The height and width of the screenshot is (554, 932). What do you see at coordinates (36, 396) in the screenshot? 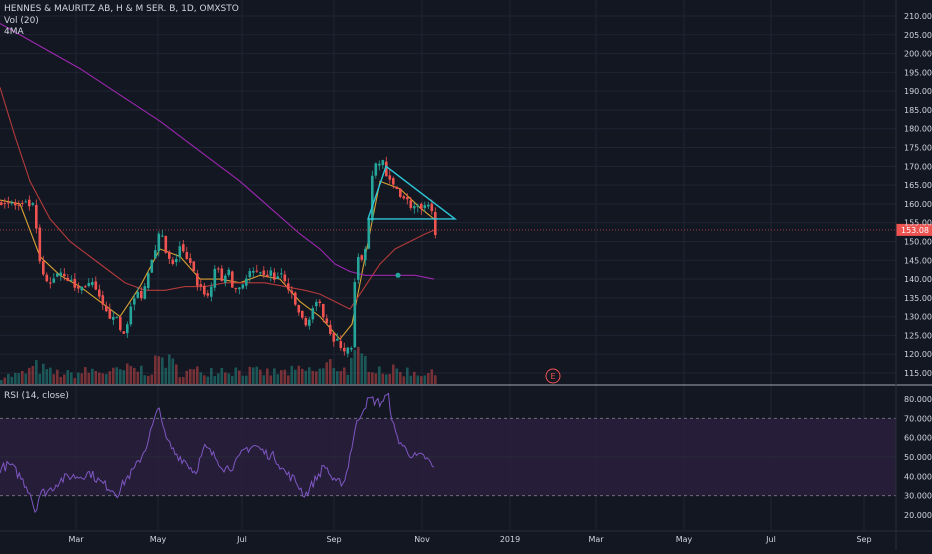
I see `rsi-indicator-label: RSI (14, close)` at bounding box center [36, 396].